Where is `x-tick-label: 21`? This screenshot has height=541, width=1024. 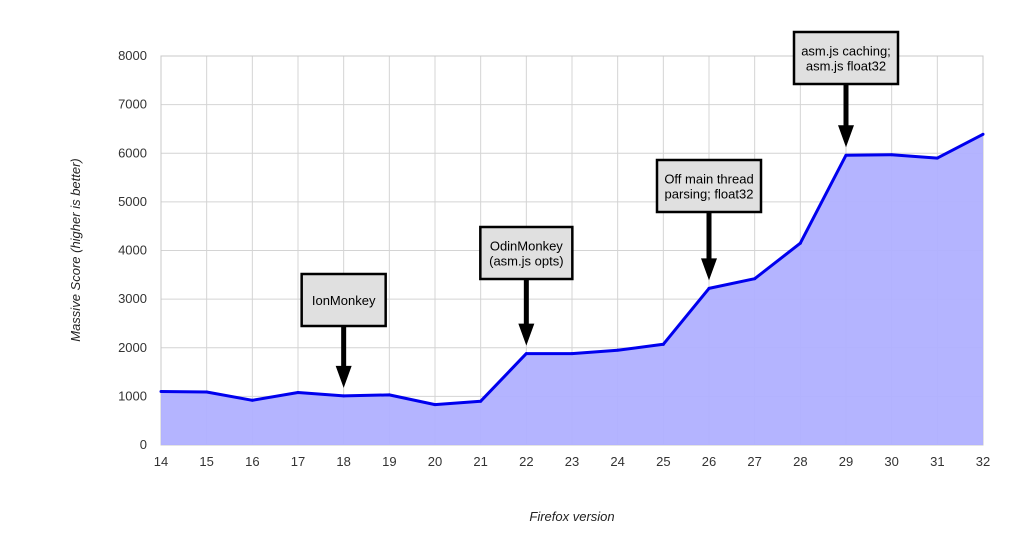 x-tick-label: 21 is located at coordinates (480, 461).